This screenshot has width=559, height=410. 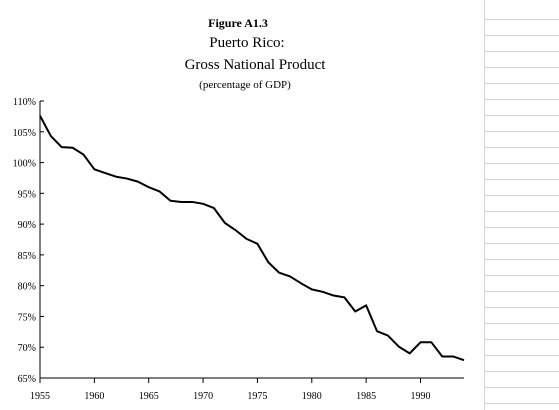 What do you see at coordinates (245, 85) in the screenshot?
I see `units-note: (percentage of GDP)` at bounding box center [245, 85].